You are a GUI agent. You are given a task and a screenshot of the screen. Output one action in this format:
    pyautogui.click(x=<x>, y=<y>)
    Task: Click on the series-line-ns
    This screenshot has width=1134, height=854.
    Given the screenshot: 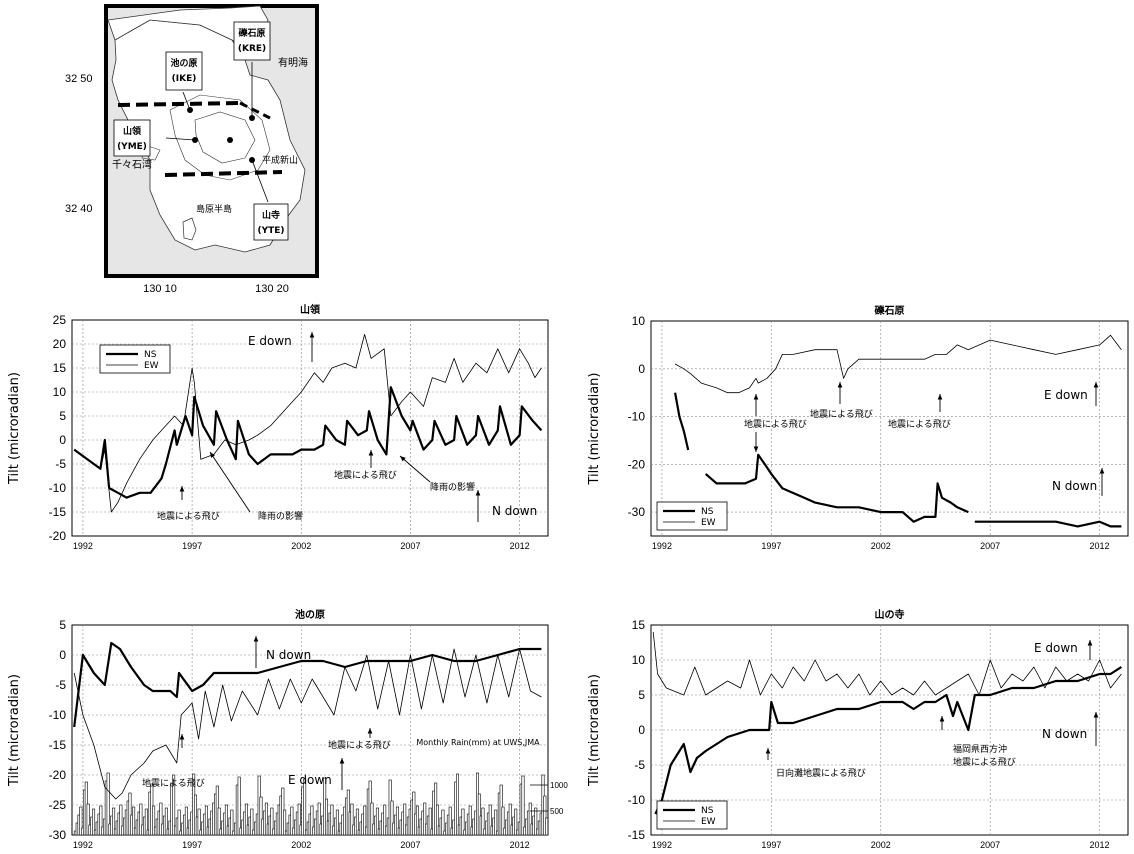 What is the action you would take?
    pyautogui.click(x=898, y=460)
    